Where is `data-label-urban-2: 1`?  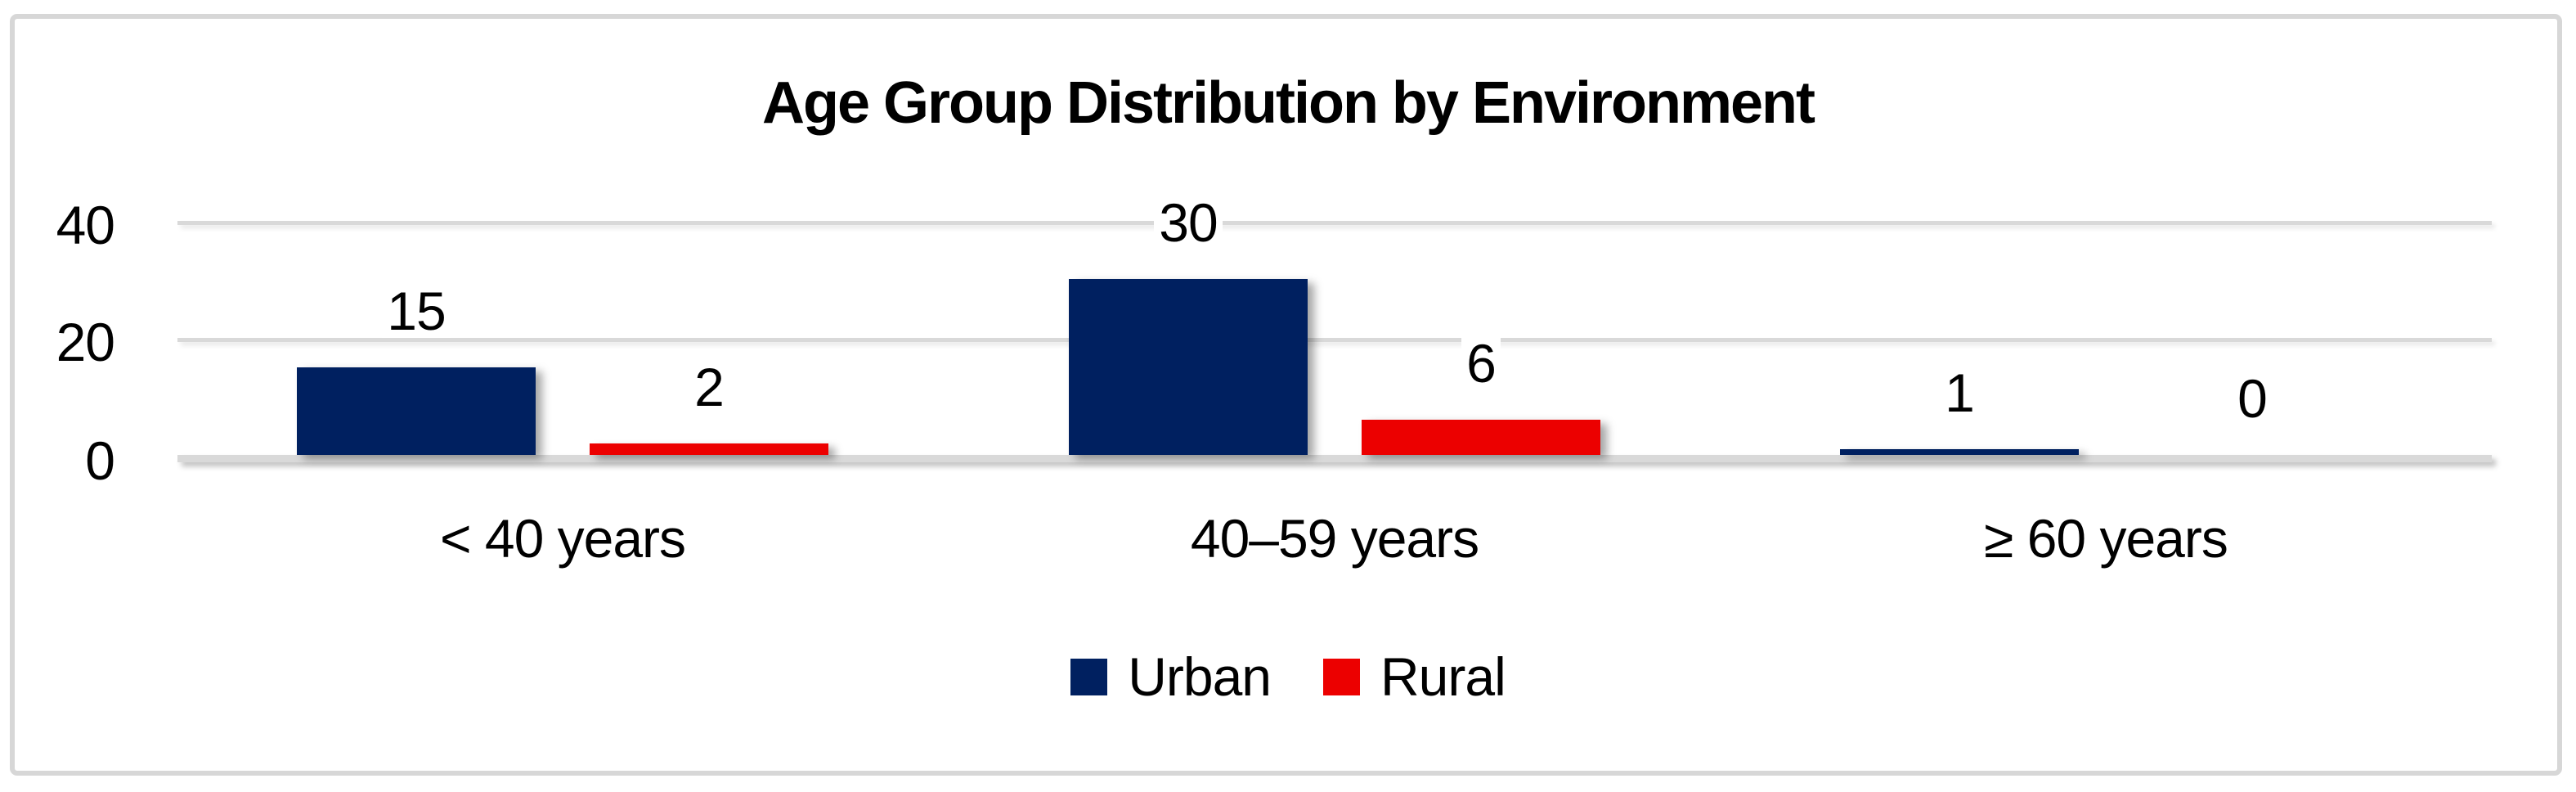
data-label-urban-2: 1 is located at coordinates (1960, 393).